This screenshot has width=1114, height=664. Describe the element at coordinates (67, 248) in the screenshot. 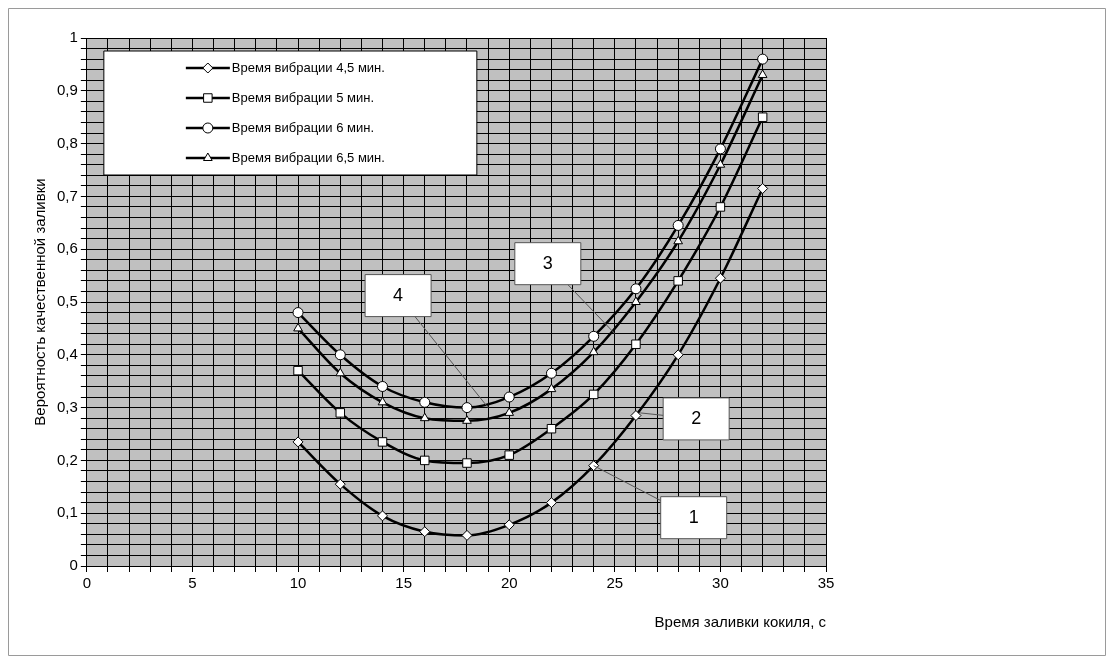

I see `y-tick-label: 0,6` at that location.